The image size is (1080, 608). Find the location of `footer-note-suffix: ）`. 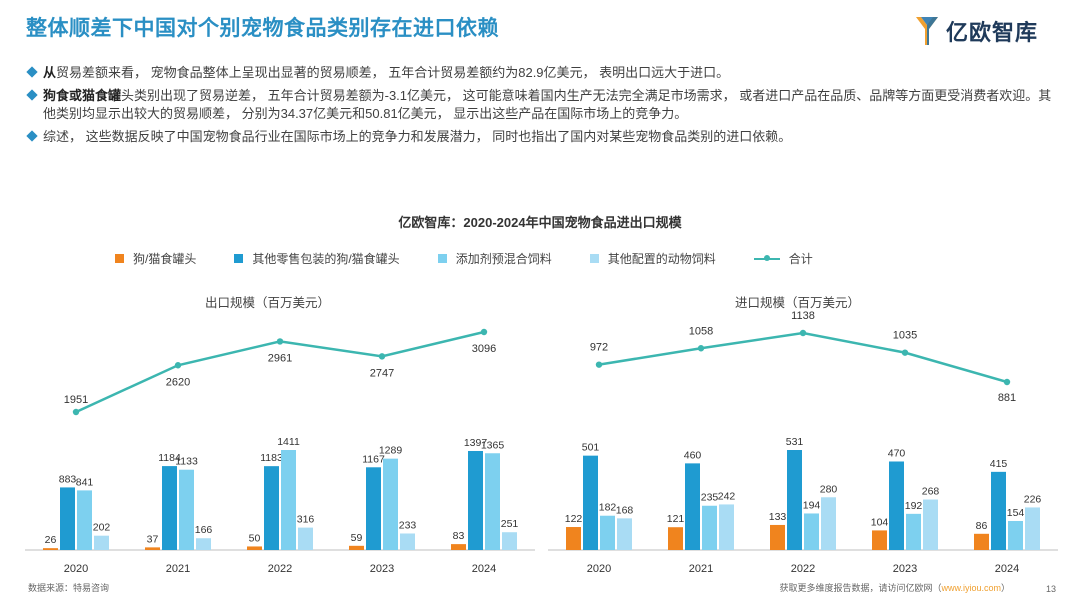

footer-note-suffix: ） is located at coordinates (1005, 588).